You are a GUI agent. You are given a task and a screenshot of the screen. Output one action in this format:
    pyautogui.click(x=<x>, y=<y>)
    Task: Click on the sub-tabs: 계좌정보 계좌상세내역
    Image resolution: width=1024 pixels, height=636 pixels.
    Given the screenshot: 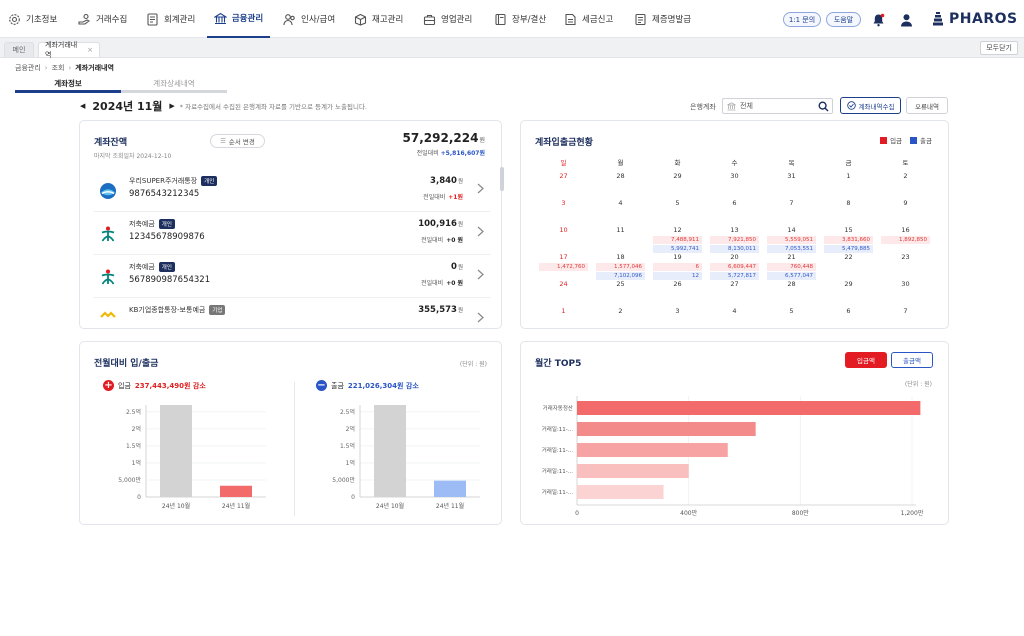 What is the action you would take?
    pyautogui.click(x=121, y=85)
    